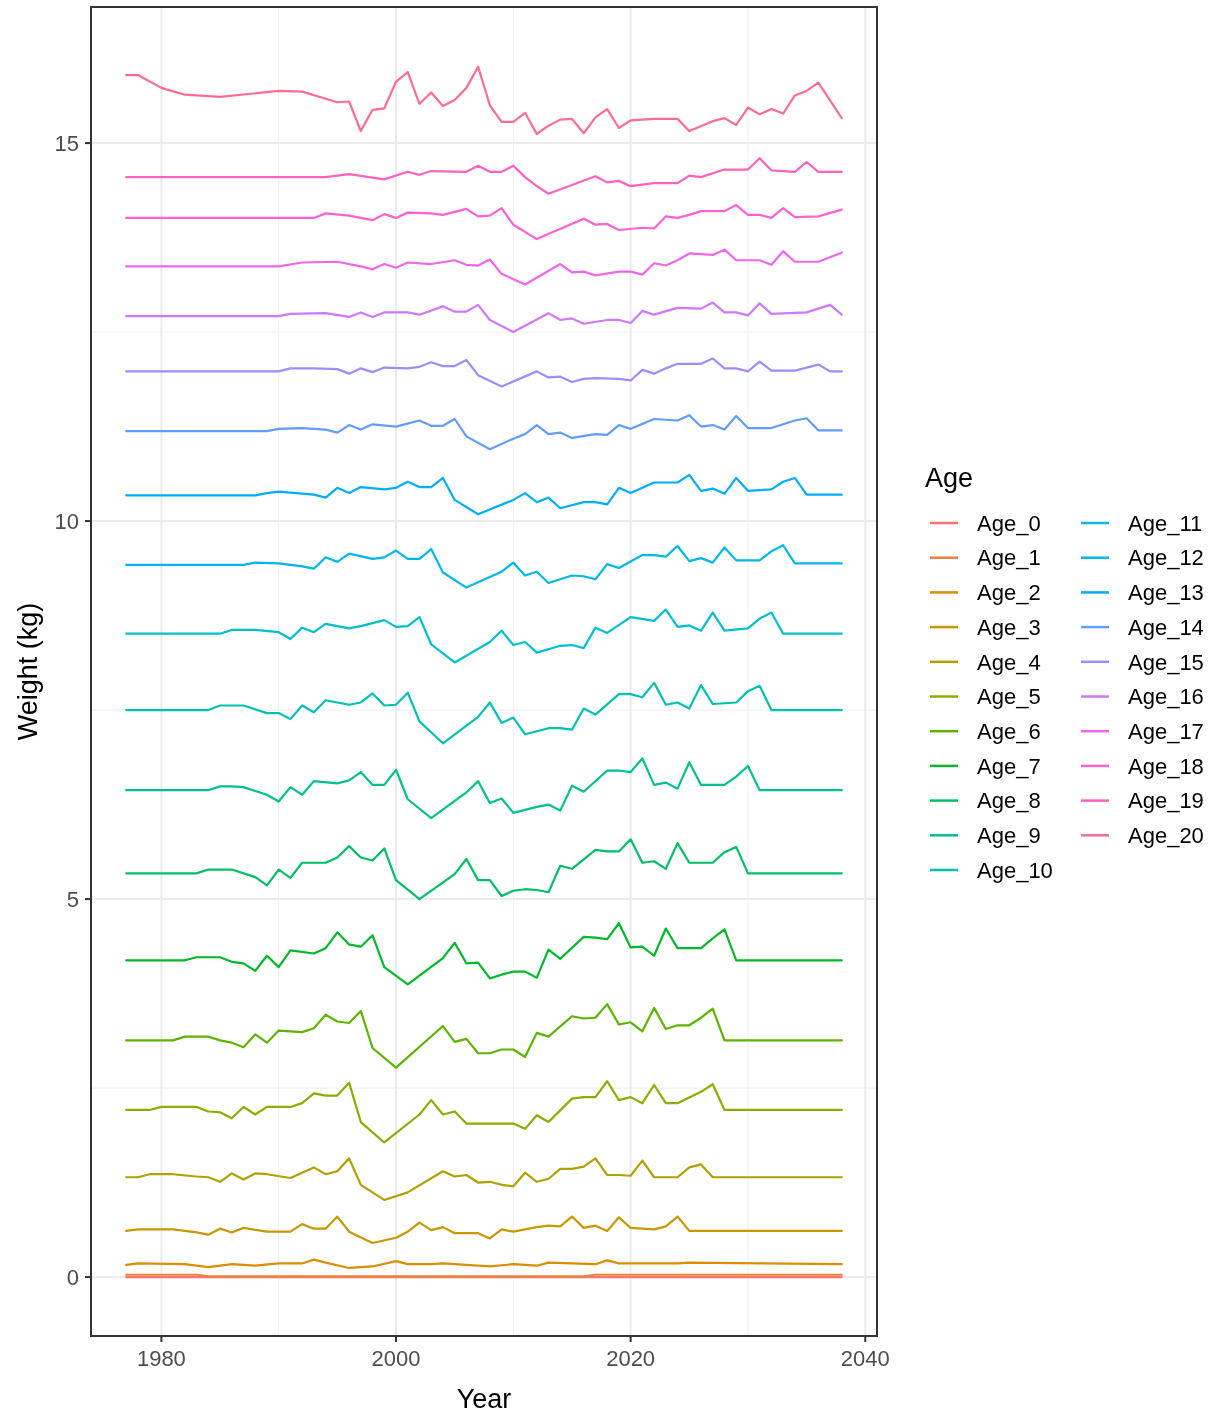 Image resolution: width=1220 pixels, height=1418 pixels. What do you see at coordinates (66, 143) in the screenshot?
I see `y-tick-label: 15` at bounding box center [66, 143].